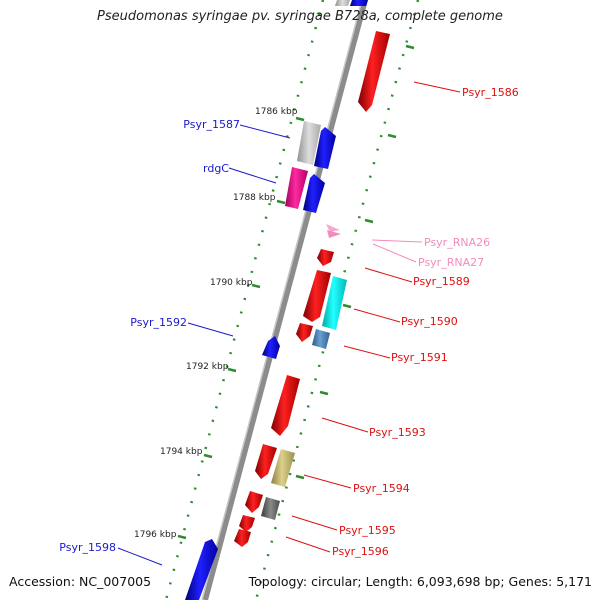 The width and height of the screenshot is (600, 600). Describe the element at coordinates (314, 193) in the screenshot. I see `gene-rdgC-neighbor` at that location.